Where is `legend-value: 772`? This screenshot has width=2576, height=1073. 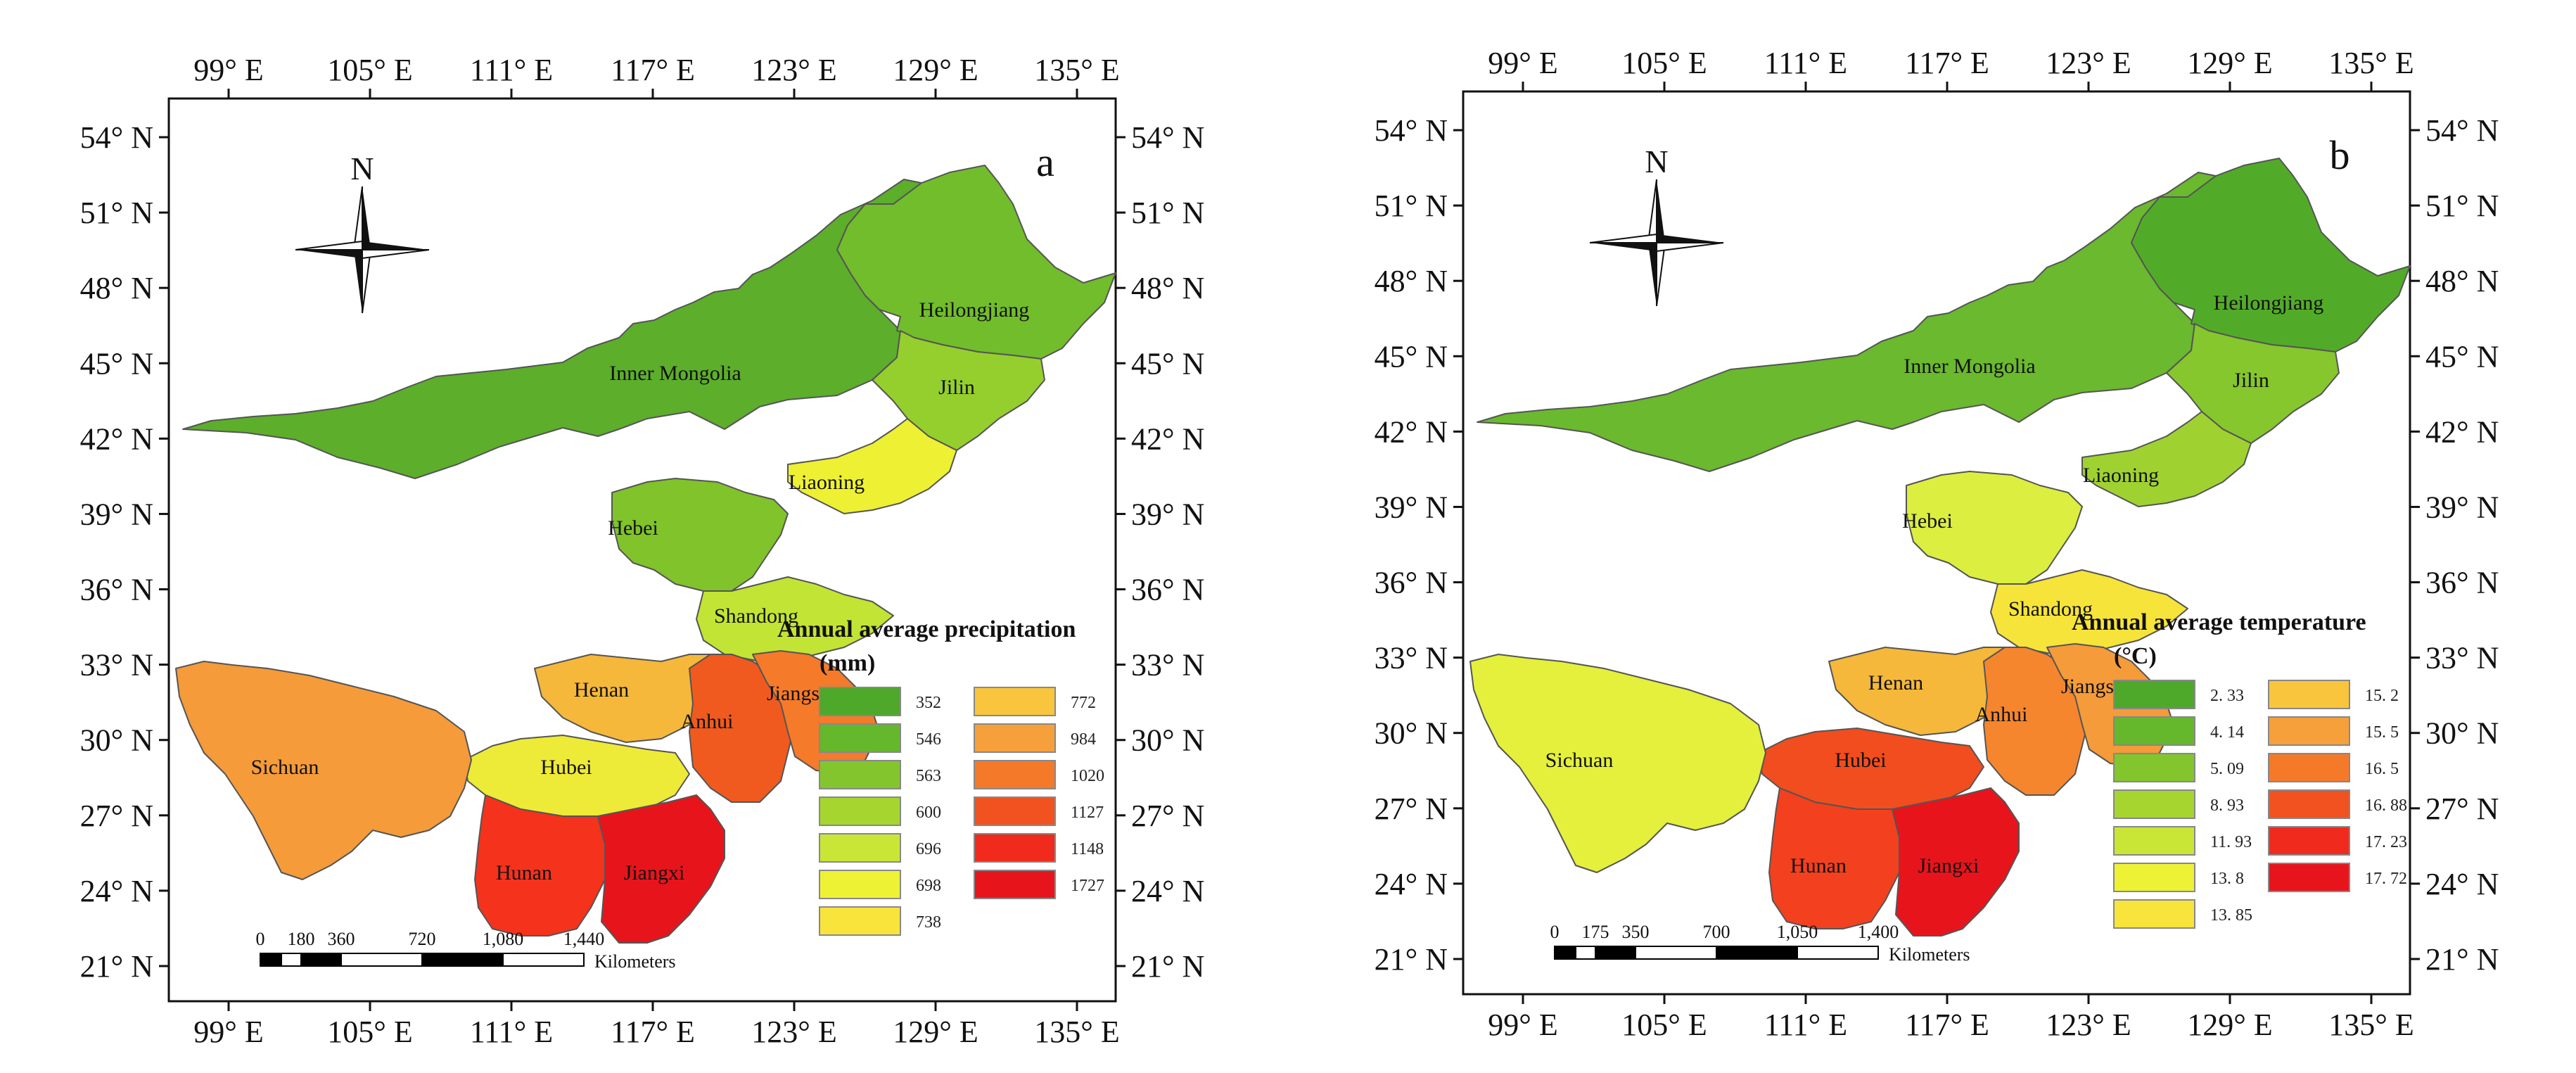
legend-value: 772 is located at coordinates (1083, 703).